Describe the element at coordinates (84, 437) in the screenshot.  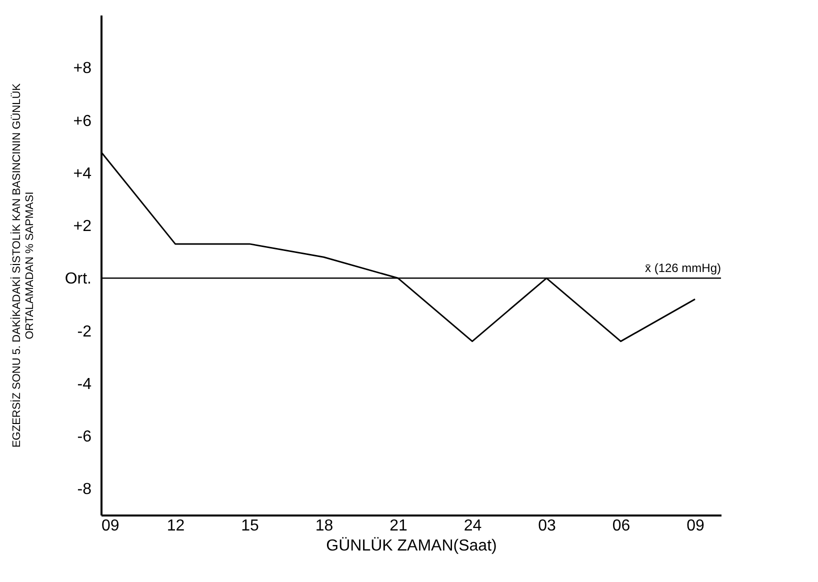
I see `y-tick-label: -6` at that location.